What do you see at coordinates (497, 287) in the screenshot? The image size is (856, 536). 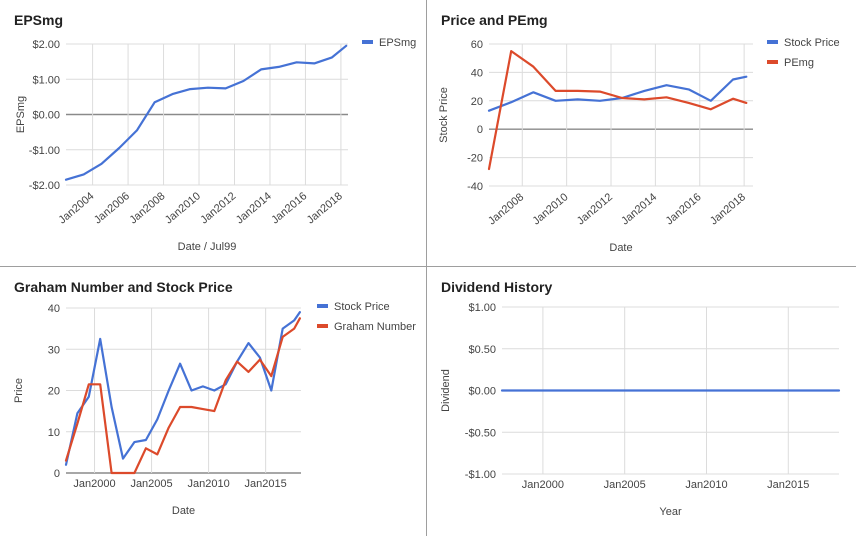 I see `chart-title: Dividend History` at bounding box center [497, 287].